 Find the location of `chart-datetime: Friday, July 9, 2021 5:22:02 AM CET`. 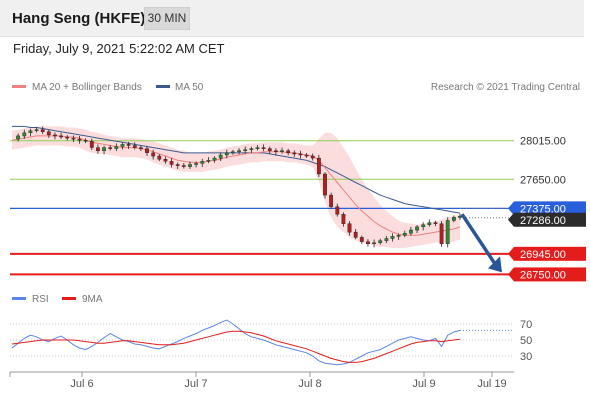

chart-datetime: Friday, July 9, 2021 5:22:02 AM CET is located at coordinates (119, 48).